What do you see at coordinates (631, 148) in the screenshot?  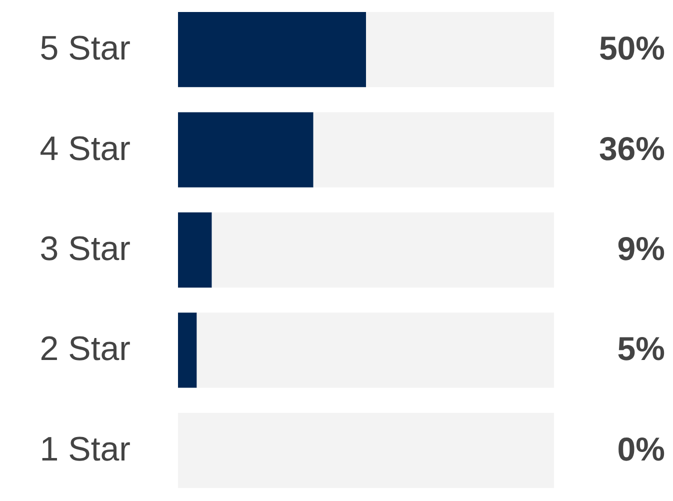 I see `data-label: 36%` at bounding box center [631, 148].